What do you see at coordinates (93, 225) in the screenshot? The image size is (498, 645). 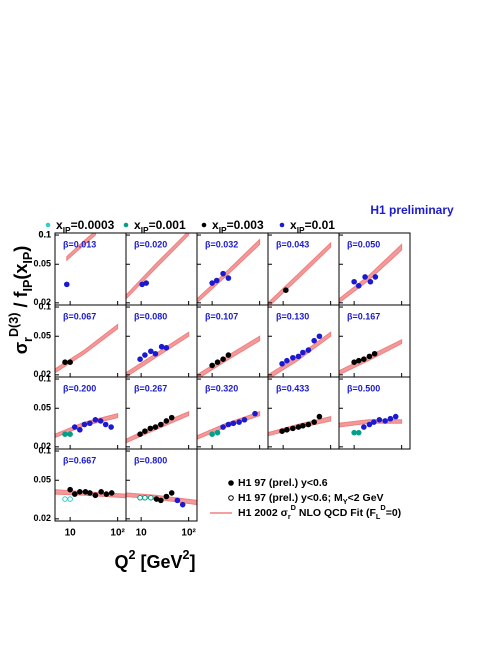 I see `text-part: =0.0003` at bounding box center [93, 225].